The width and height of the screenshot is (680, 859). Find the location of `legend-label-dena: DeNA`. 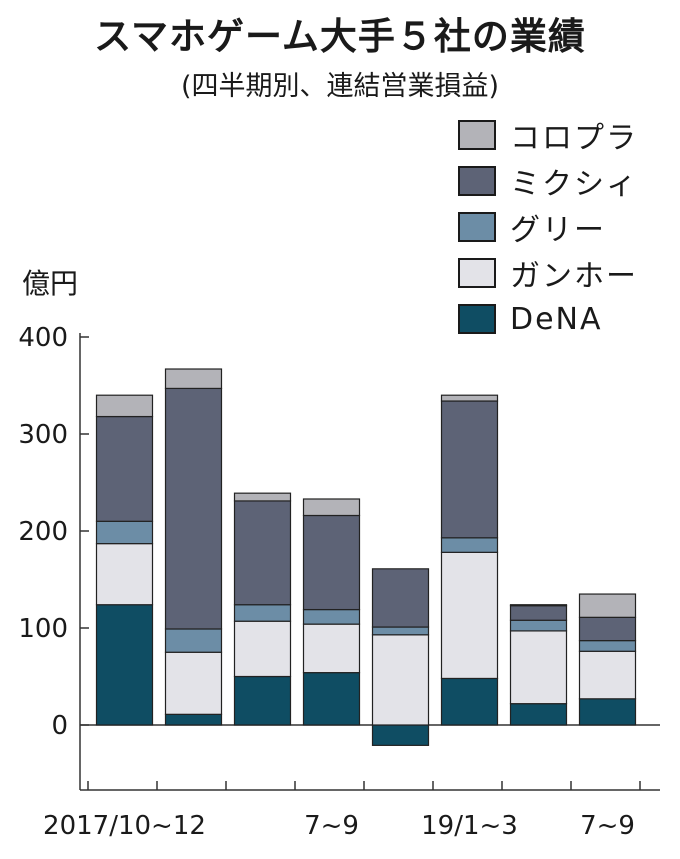

legend-label-dena: DeNA is located at coordinates (556, 319).